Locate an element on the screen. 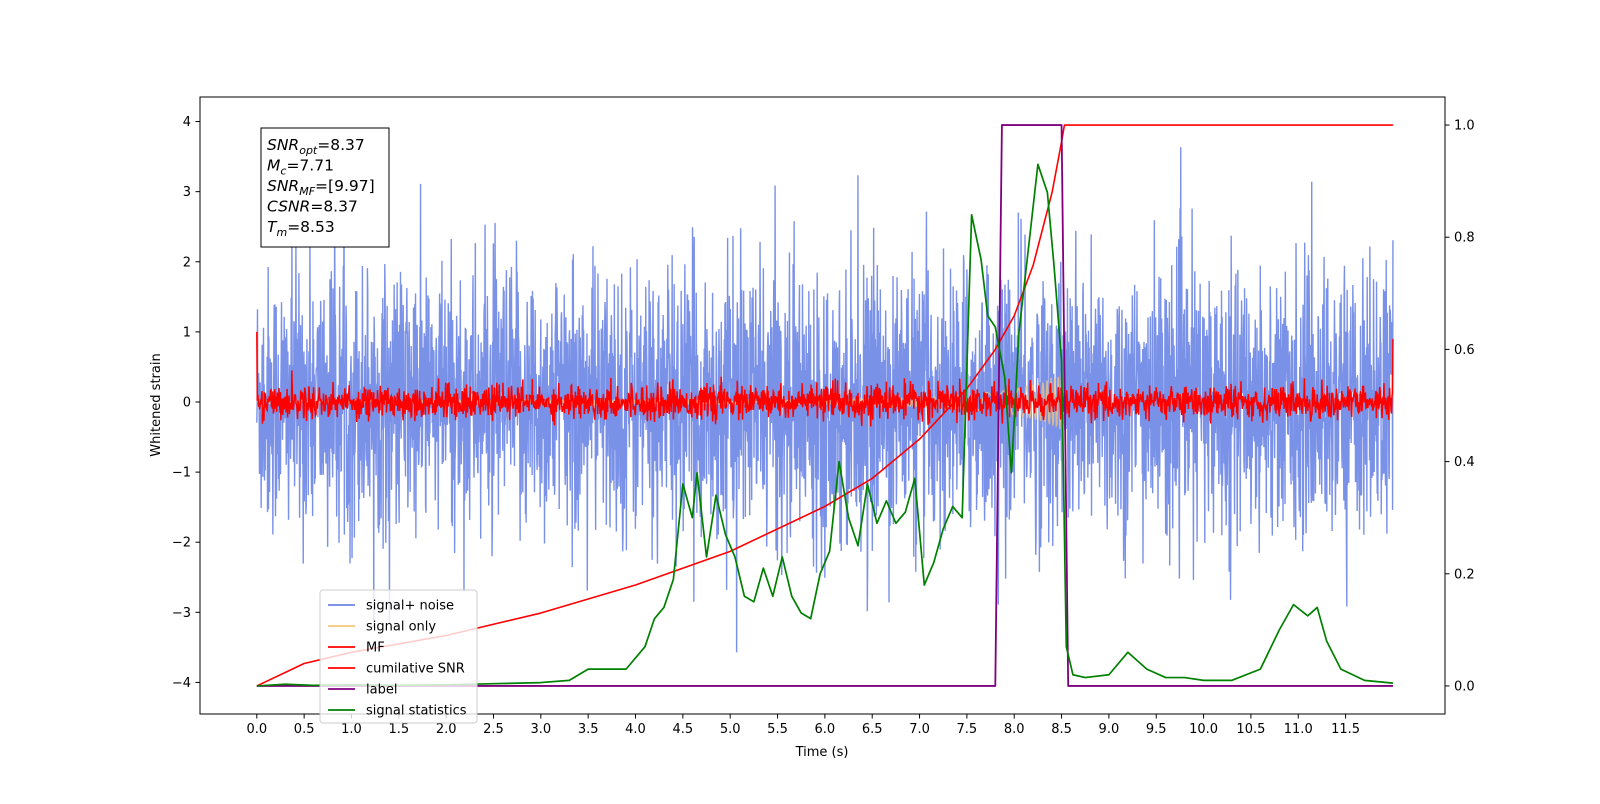 Image resolution: width=1600 pixels, height=804 pixels. annotation-frame is located at coordinates (325, 187).